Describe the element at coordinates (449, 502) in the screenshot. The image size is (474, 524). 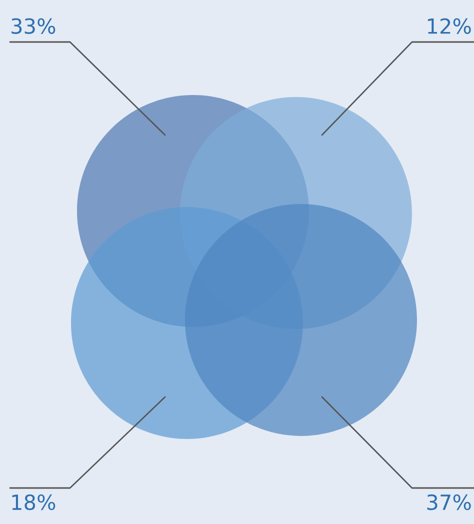
I see `data-label: 37%` at that location.